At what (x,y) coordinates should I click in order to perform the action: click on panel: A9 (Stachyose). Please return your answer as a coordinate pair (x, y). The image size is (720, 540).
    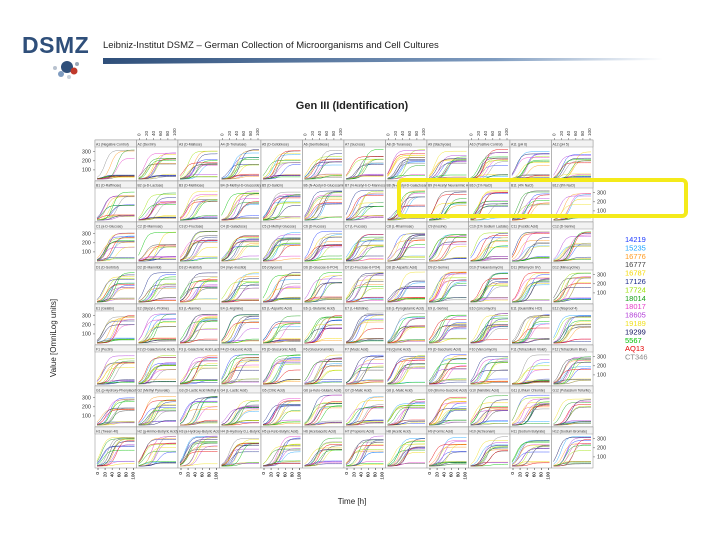
    Looking at the image, I should click on (447, 160).